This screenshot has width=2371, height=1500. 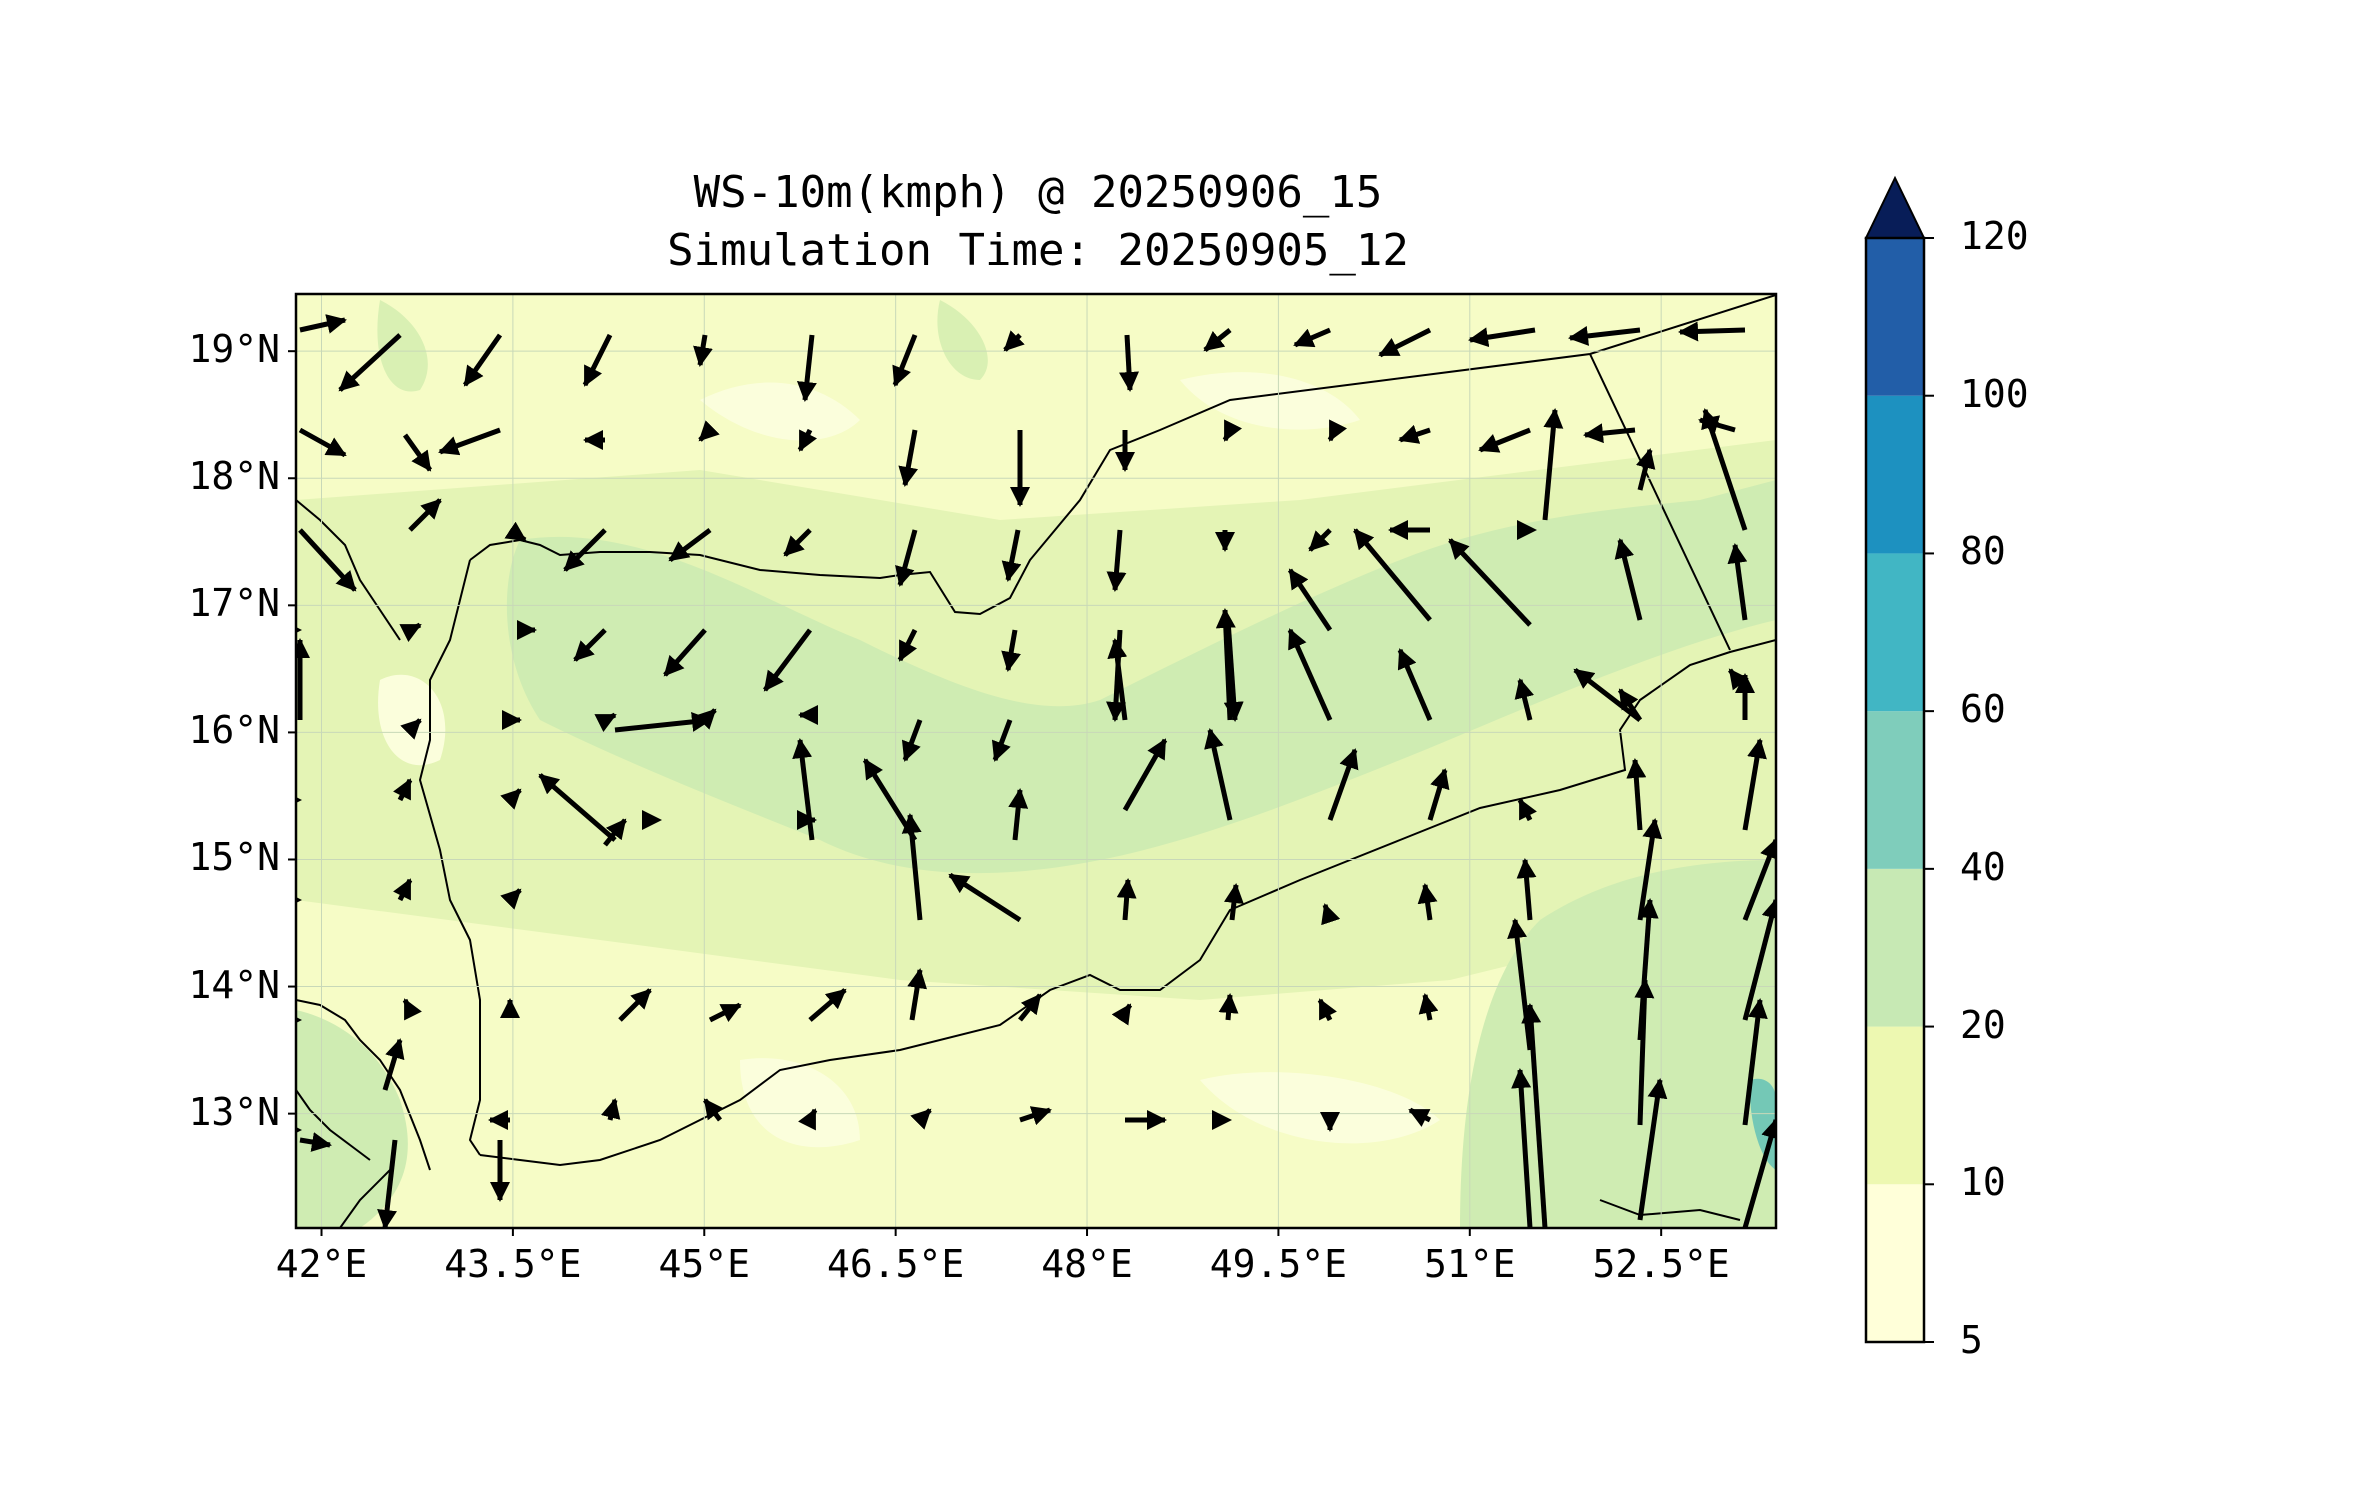 I want to click on colorbar-frame, so click(x=1895, y=790).